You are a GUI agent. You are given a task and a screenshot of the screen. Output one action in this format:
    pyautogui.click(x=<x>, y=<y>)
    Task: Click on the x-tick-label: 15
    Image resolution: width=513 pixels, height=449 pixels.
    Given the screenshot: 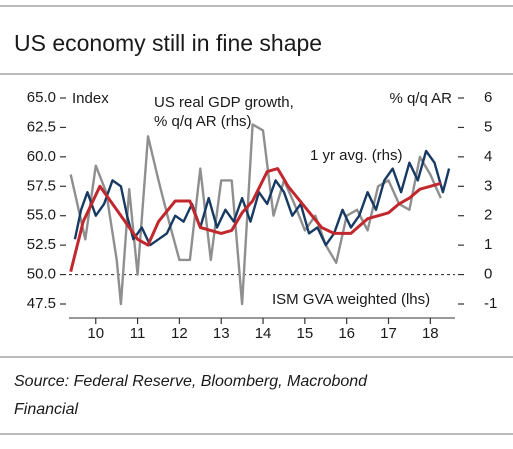 What is the action you would take?
    pyautogui.click(x=305, y=333)
    